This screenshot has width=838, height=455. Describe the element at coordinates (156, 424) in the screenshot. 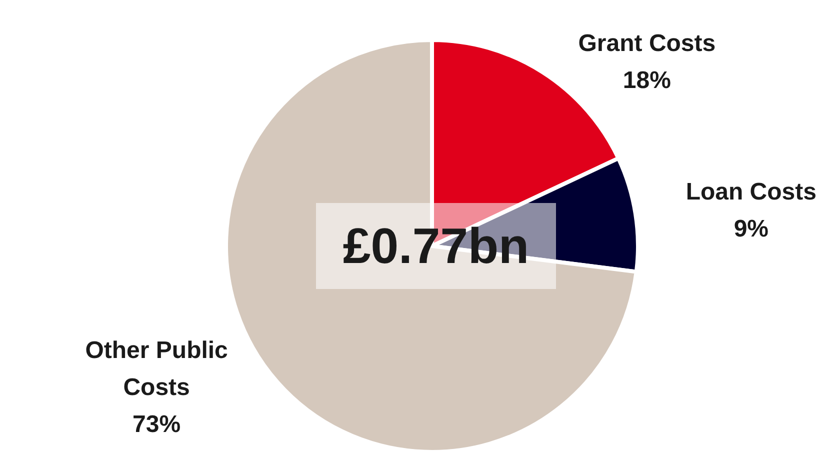

I see `data-label: 73%` at that location.